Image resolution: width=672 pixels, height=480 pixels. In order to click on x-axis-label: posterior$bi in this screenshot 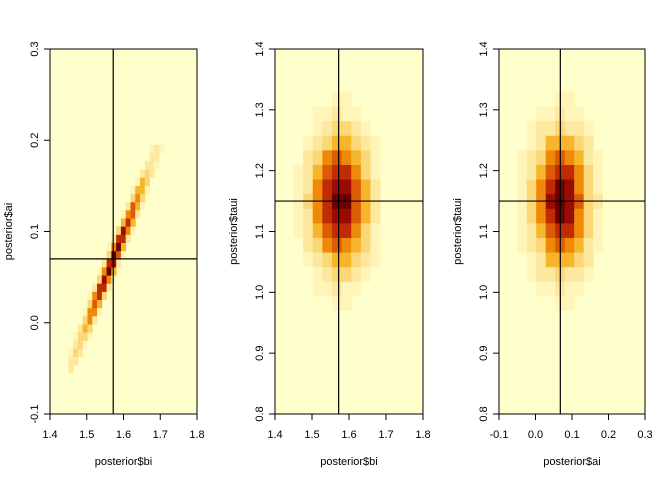, I will do `click(123, 462)`.